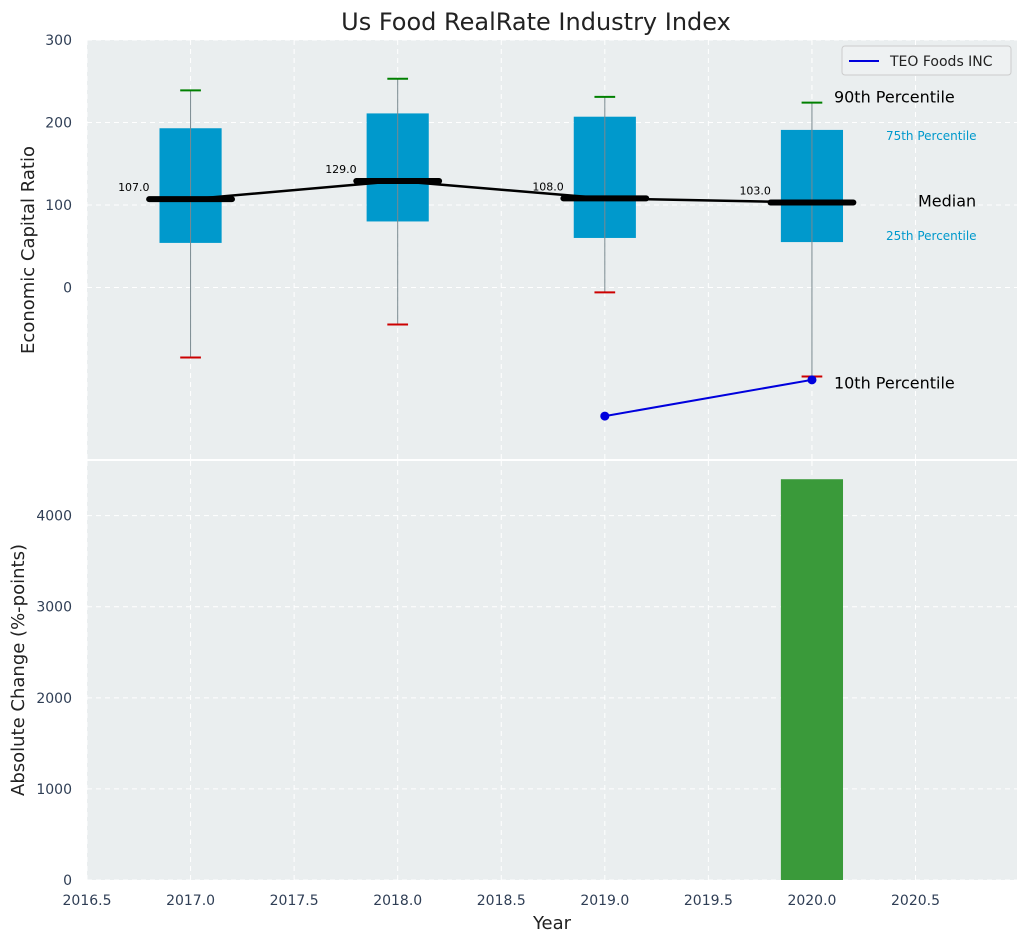 Image resolution: width=1026 pixels, height=942 pixels. Describe the element at coordinates (58, 41) in the screenshot. I see `top-y-tick-label: 300` at that location.